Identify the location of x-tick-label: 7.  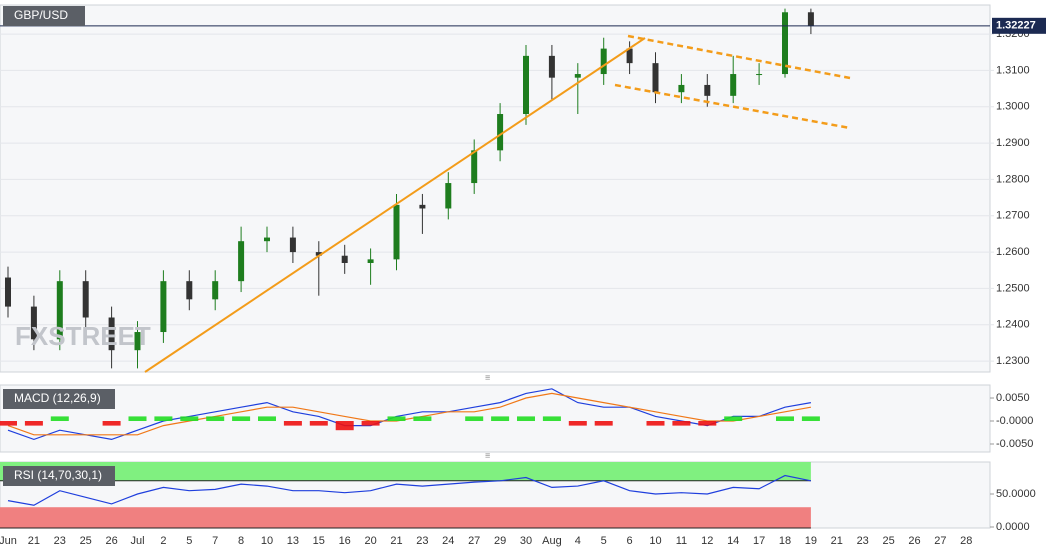
(215, 541).